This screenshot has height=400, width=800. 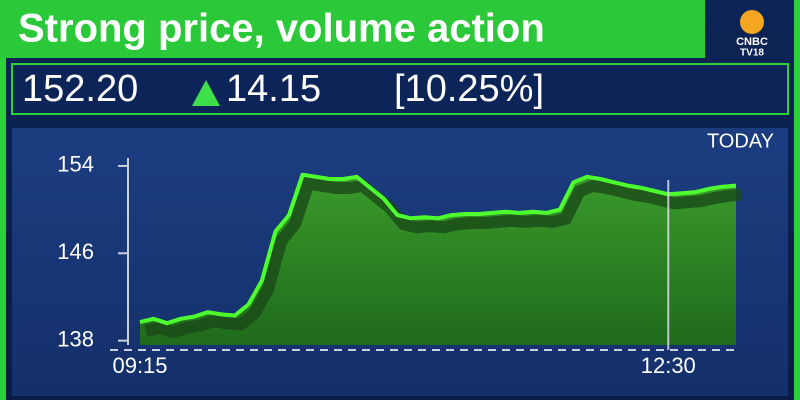 I want to click on logo: CNBC TV18, so click(x=752, y=34).